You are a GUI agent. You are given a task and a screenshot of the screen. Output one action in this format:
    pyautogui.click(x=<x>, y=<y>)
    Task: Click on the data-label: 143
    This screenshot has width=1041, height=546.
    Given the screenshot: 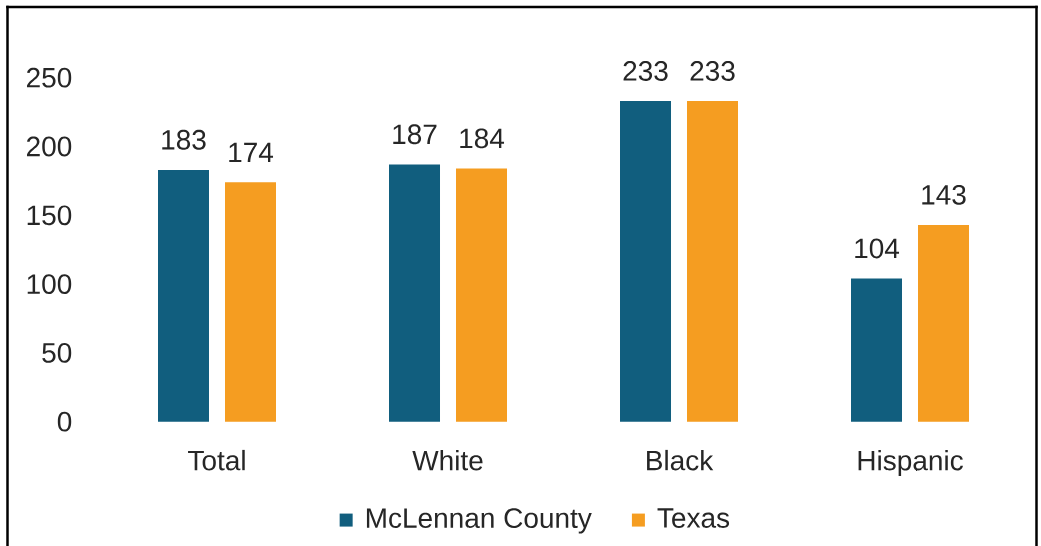 What is the action you would take?
    pyautogui.click(x=944, y=194)
    